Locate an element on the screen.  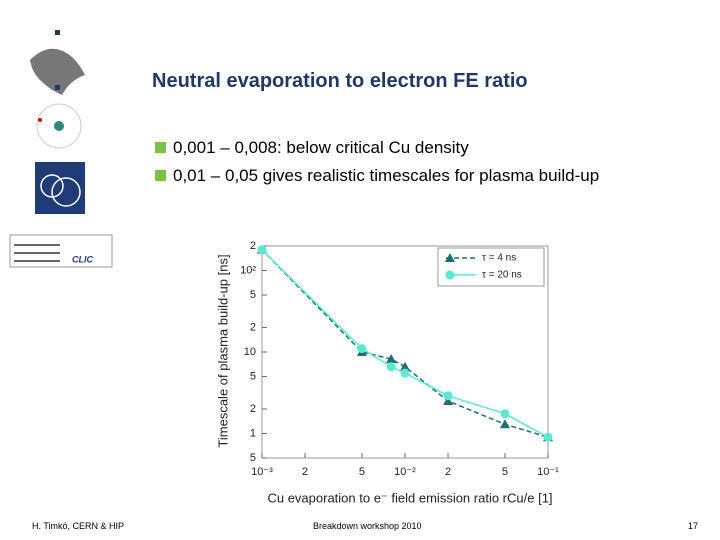
footer-author: H. Timkó, CERN & HIP is located at coordinates (78, 526).